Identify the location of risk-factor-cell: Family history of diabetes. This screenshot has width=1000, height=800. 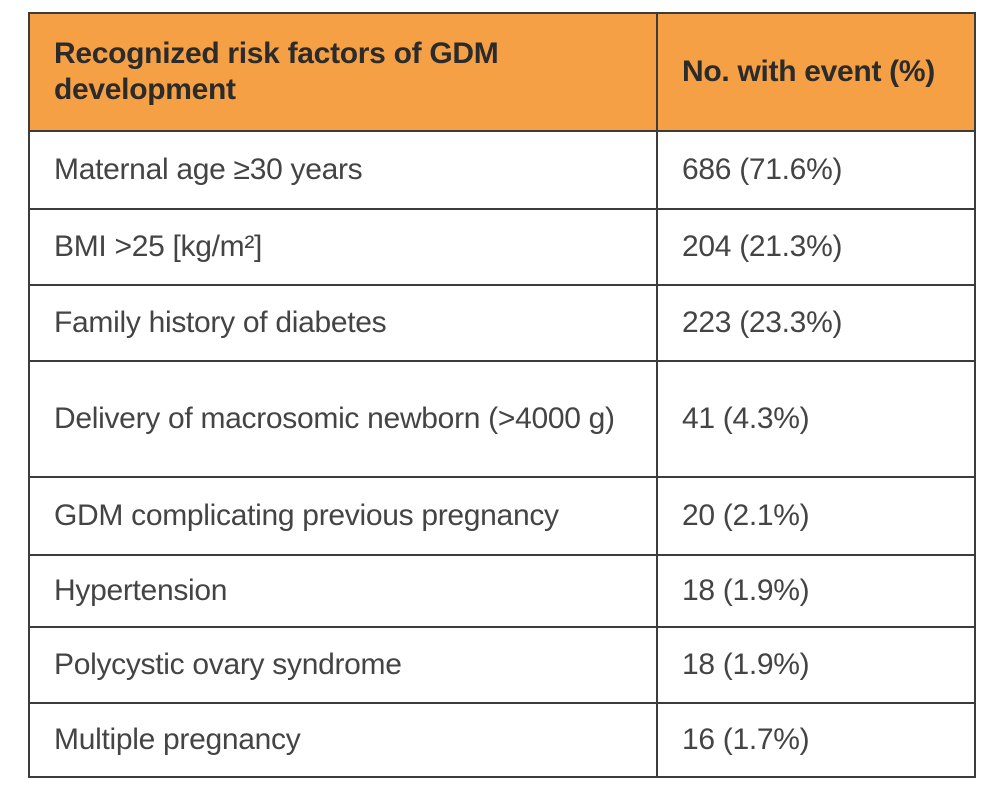
(343, 323).